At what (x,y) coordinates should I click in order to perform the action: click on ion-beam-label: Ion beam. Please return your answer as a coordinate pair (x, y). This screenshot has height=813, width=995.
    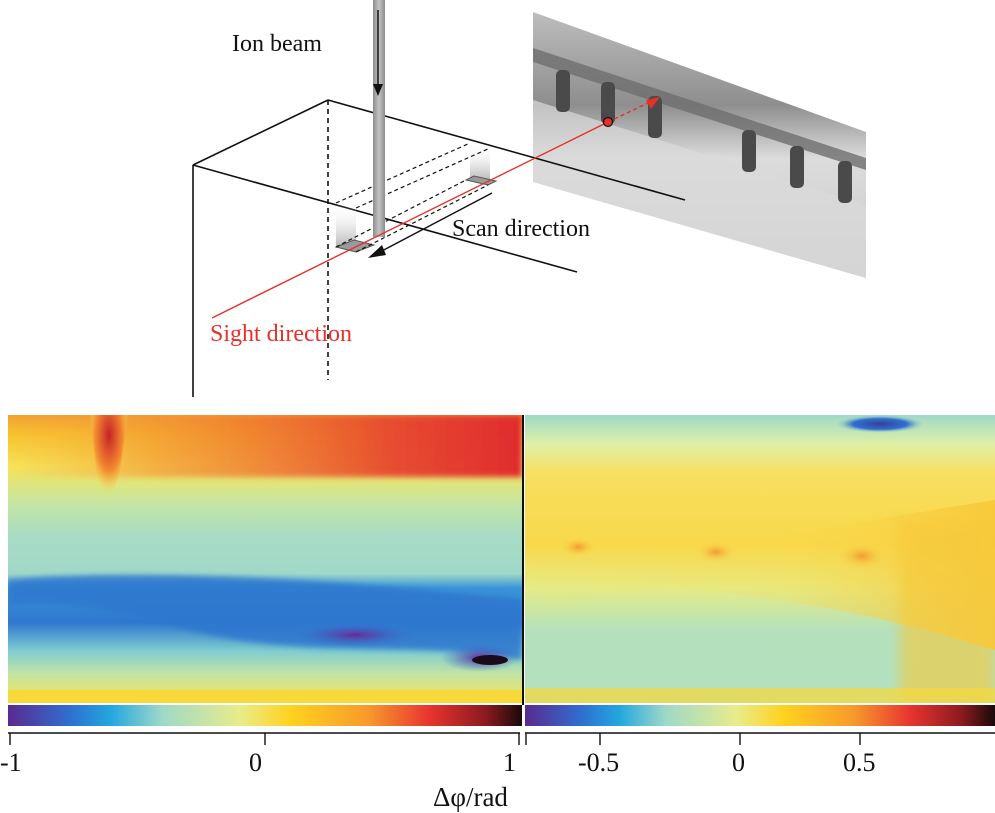
    Looking at the image, I should click on (277, 44).